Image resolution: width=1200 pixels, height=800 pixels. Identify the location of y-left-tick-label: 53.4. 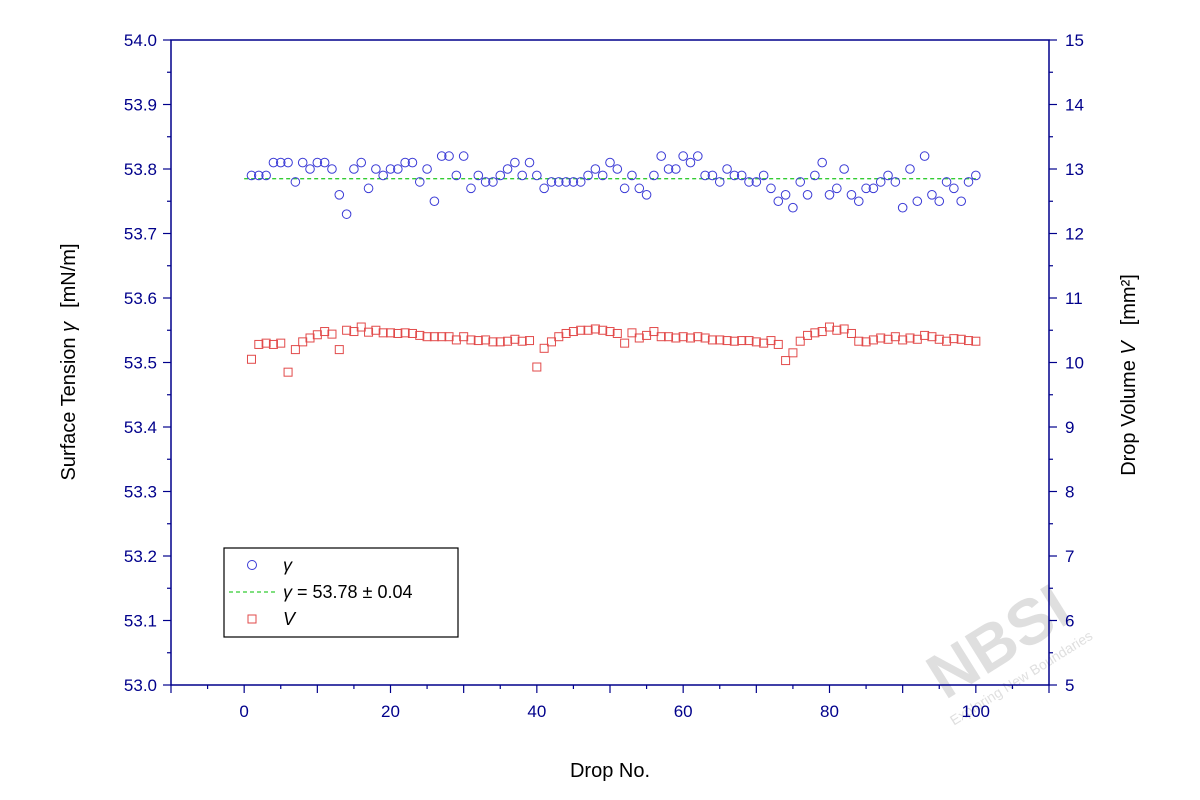
(140, 427).